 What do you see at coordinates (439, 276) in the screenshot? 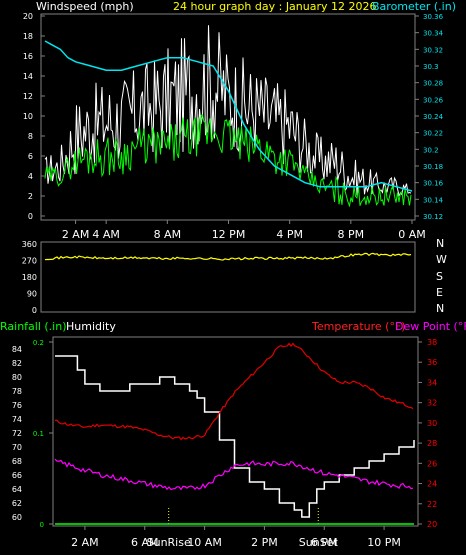
I see `compass-label: S` at bounding box center [439, 276].